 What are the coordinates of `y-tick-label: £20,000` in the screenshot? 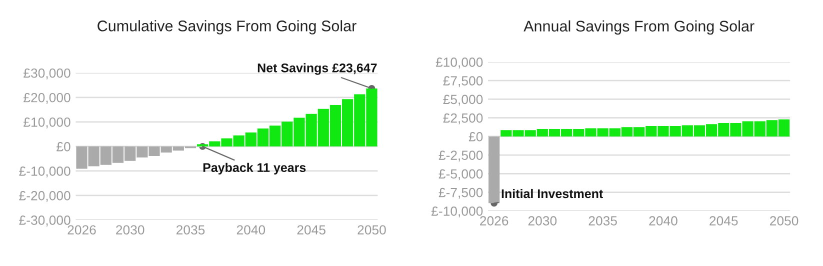 It's located at (47, 98).